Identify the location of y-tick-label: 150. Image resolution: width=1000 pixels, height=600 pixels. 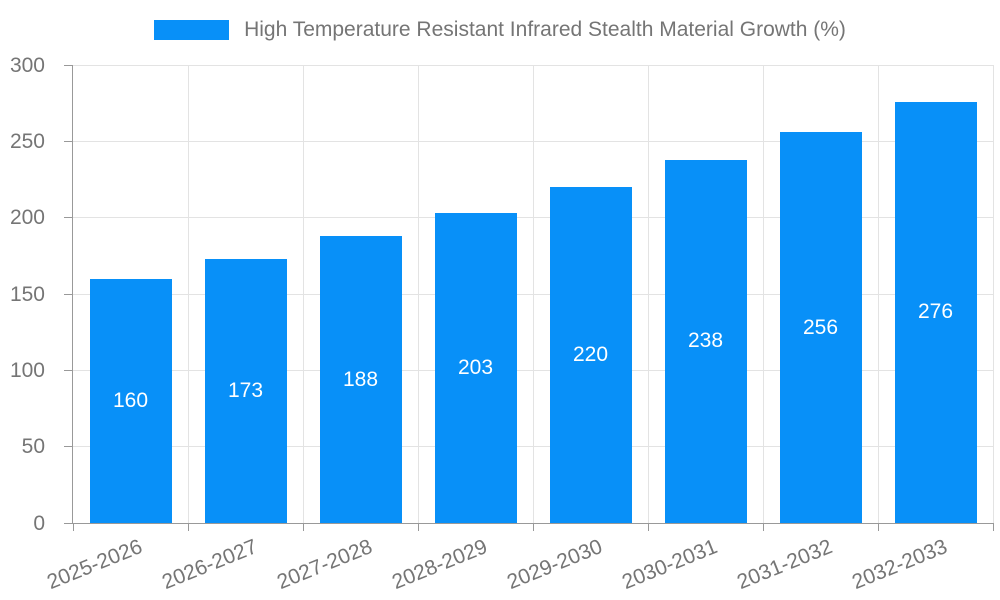
(27, 294).